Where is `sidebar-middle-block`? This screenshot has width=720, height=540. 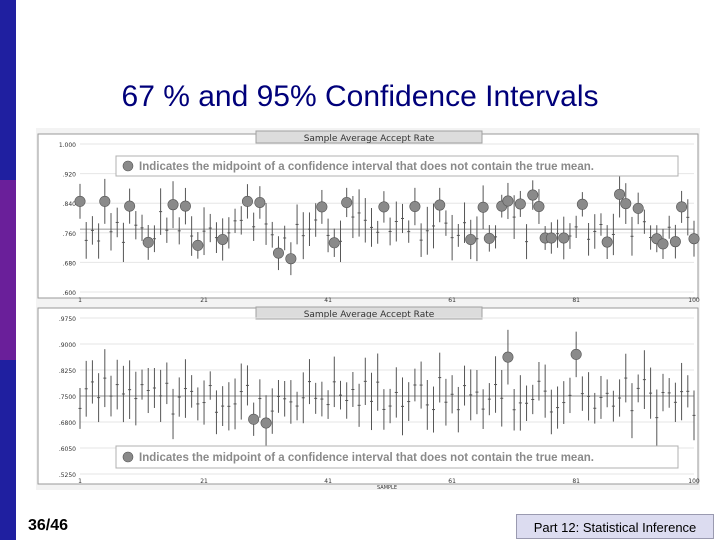
sidebar-middle-block is located at coordinates (8, 270).